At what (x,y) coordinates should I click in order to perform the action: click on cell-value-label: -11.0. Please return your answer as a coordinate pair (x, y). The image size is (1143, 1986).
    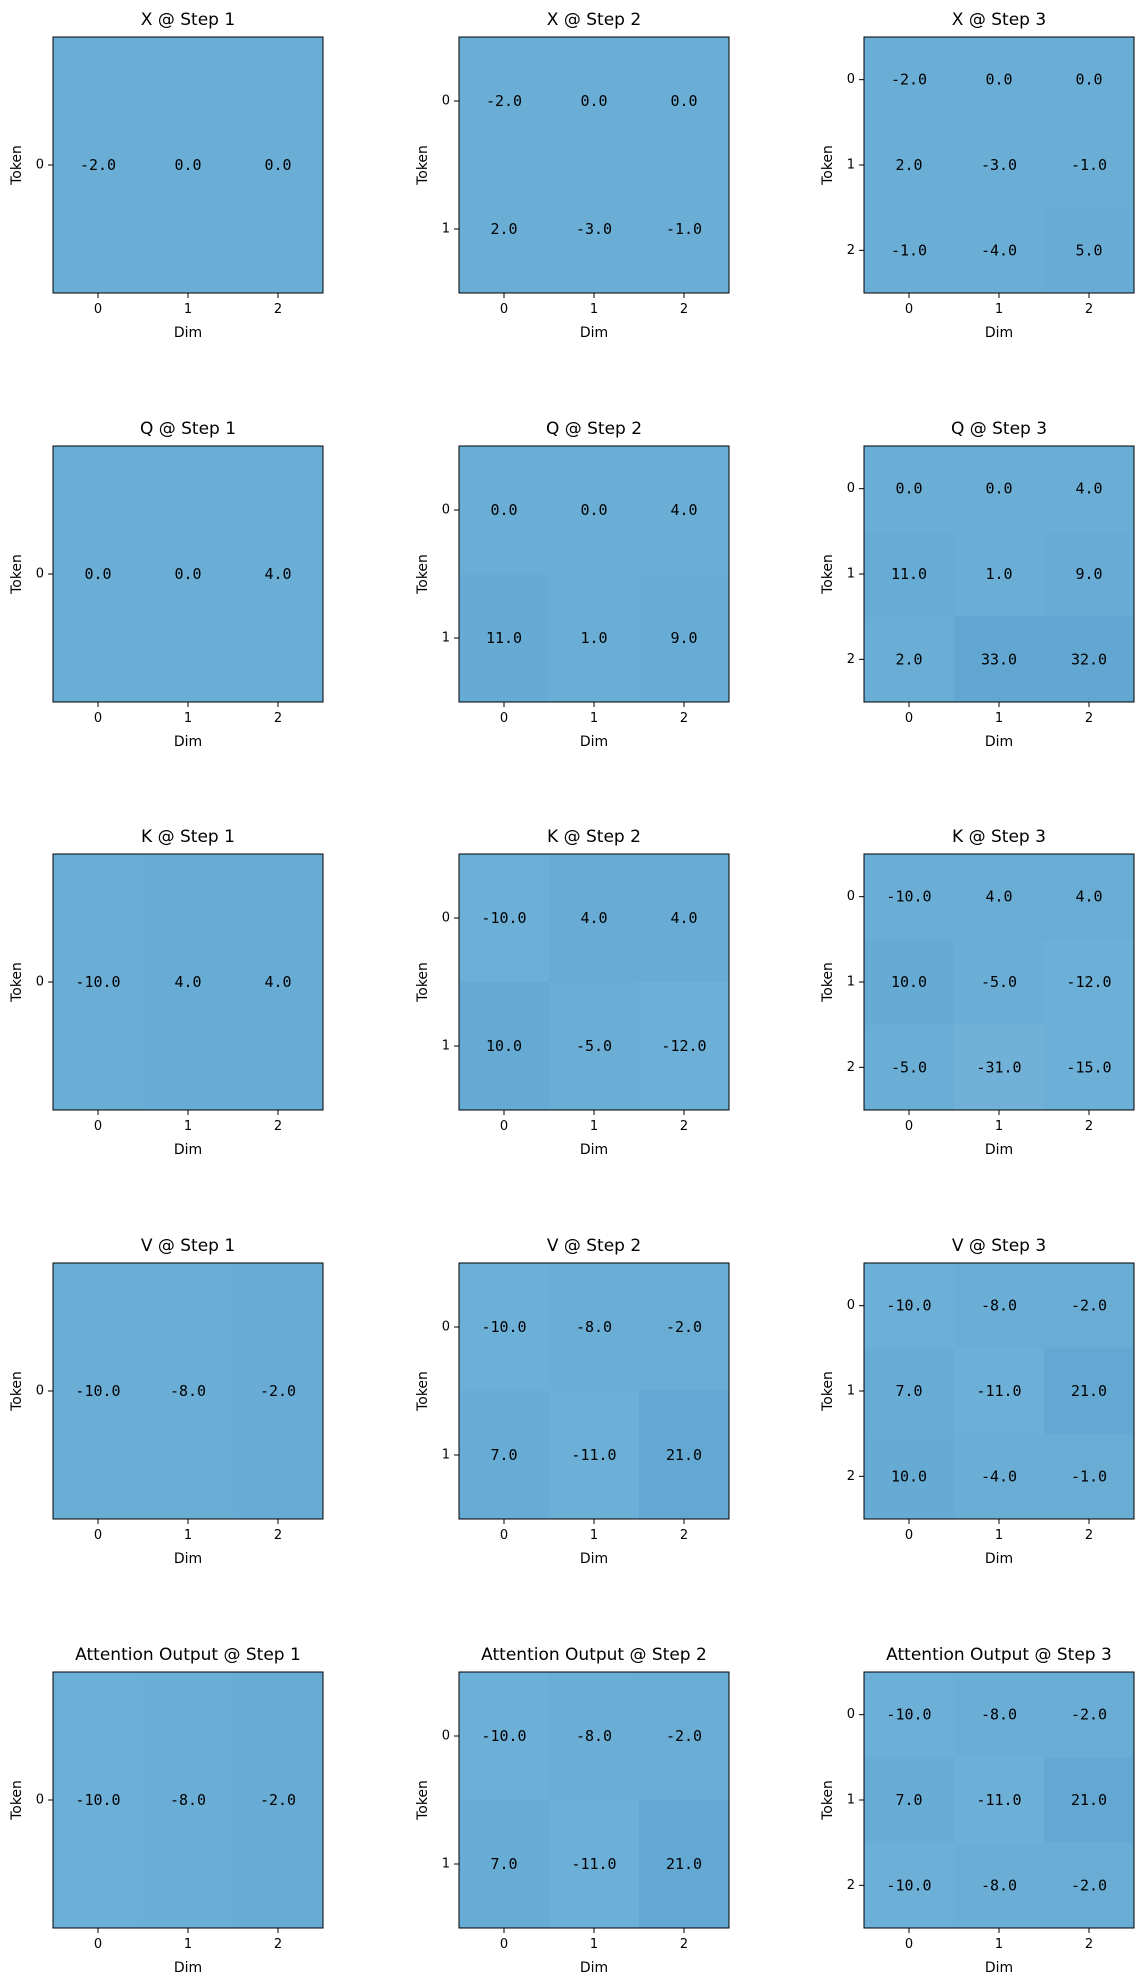
    Looking at the image, I should click on (998, 1391).